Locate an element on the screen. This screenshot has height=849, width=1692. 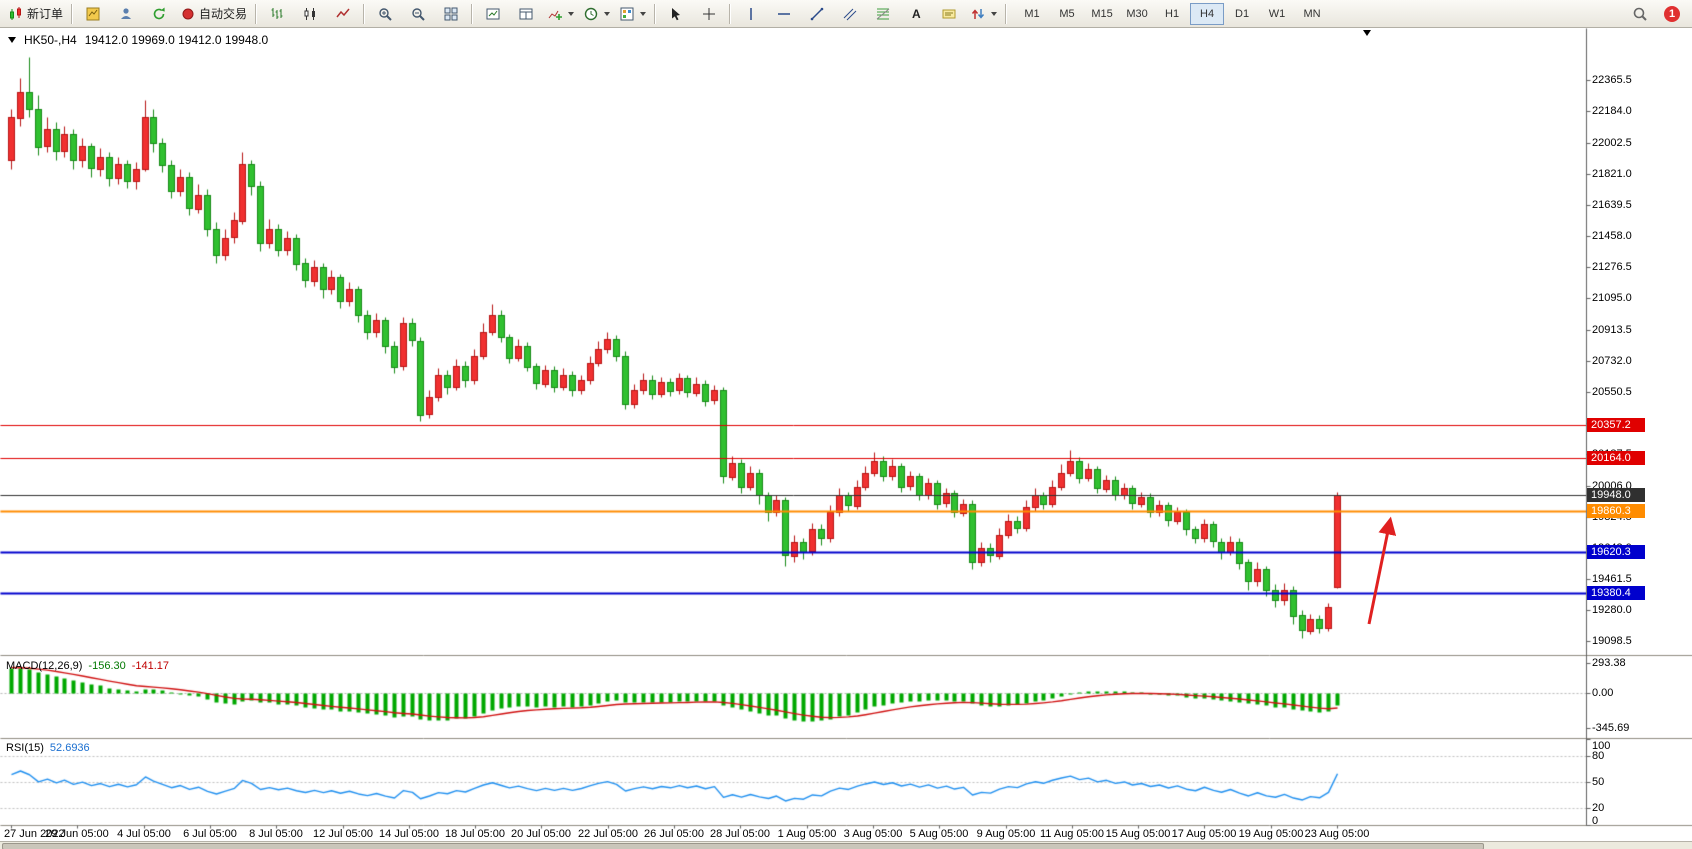
new-chart-button is located at coordinates (93, 14).